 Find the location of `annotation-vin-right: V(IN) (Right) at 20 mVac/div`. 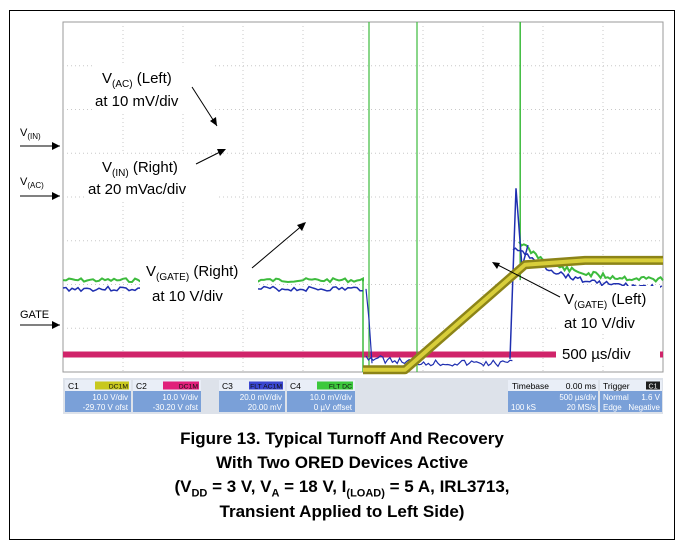

annotation-vin-right: V(IN) (Right) at 20 mVac/div is located at coordinates (155, 175).